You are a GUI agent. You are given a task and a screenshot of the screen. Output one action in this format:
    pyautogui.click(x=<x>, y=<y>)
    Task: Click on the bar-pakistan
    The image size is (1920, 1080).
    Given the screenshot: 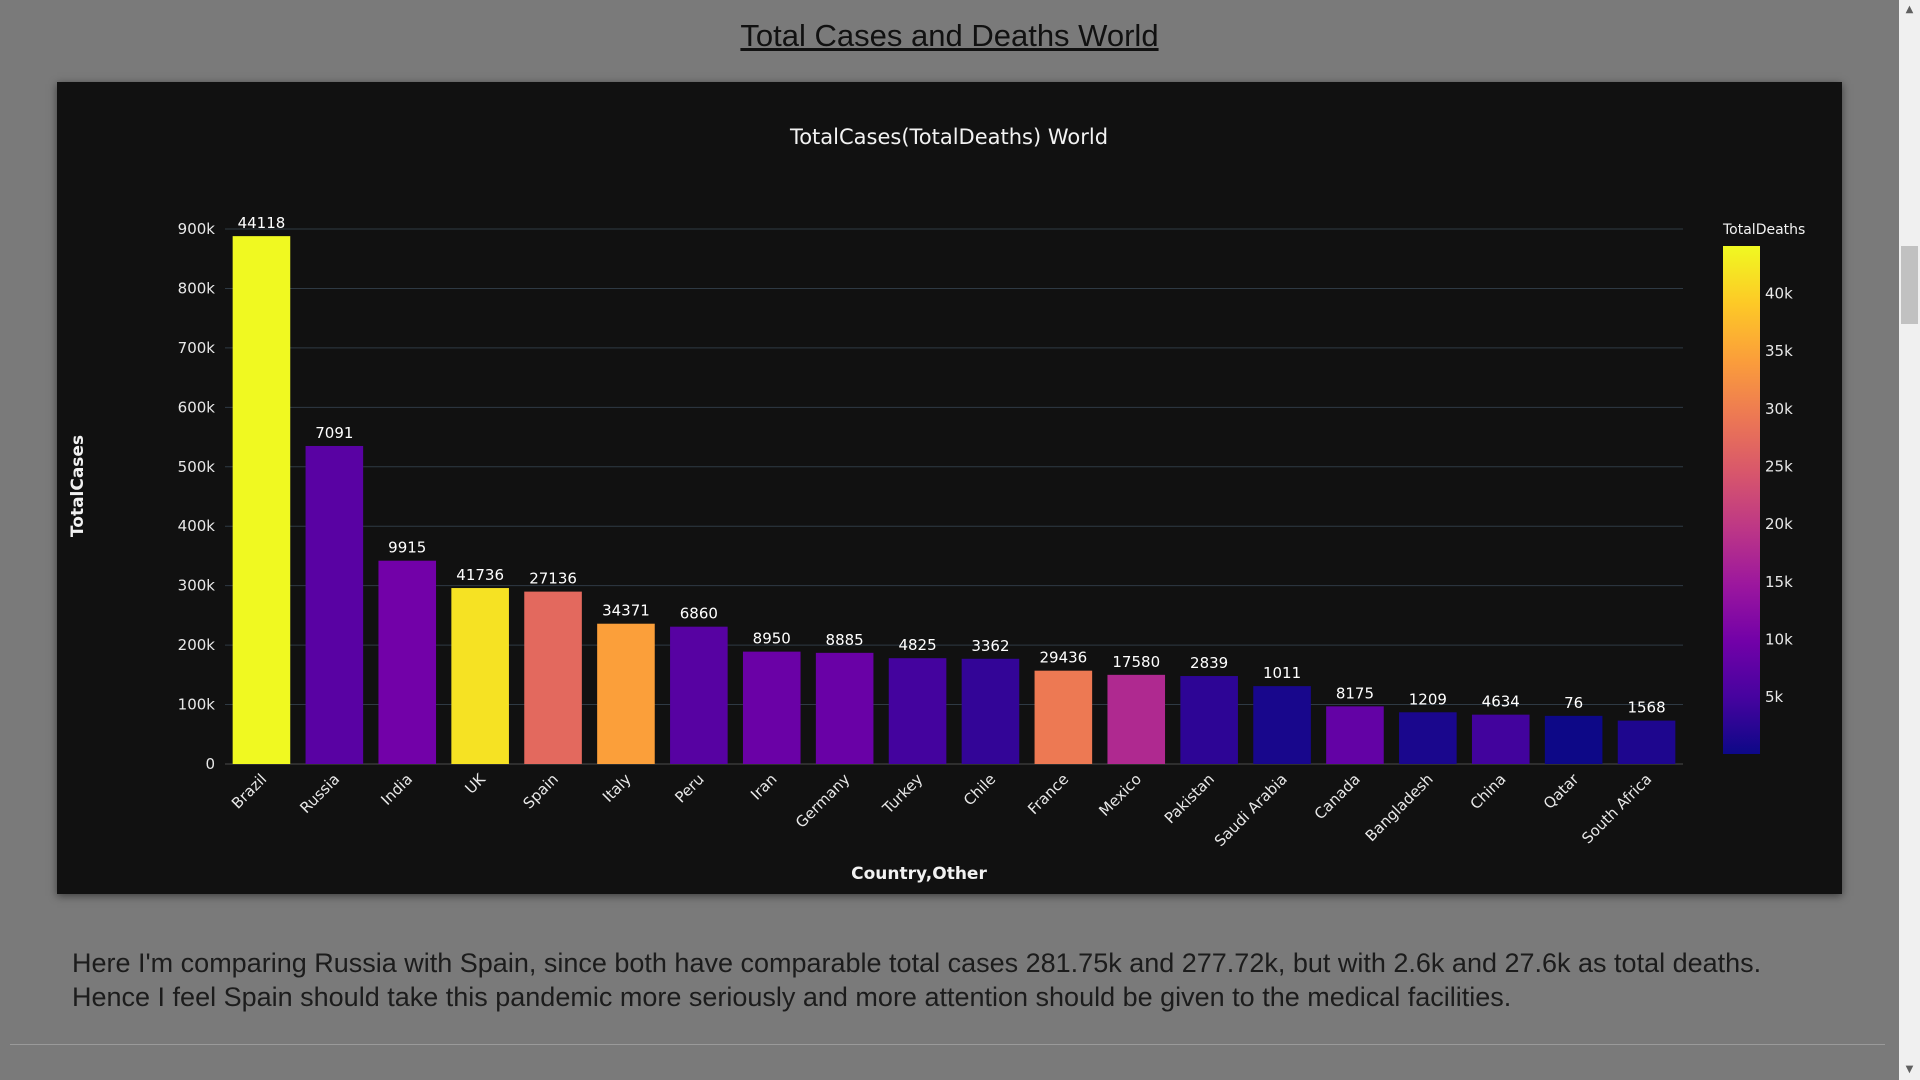 What is the action you would take?
    pyautogui.click(x=1209, y=720)
    